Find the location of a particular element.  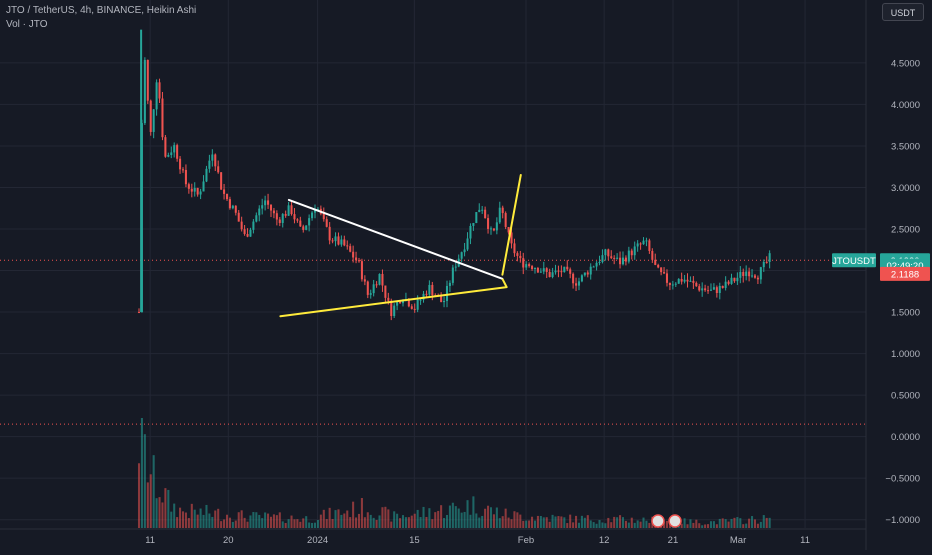

countdown-badge: 02:49:20 is located at coordinates (905, 266).